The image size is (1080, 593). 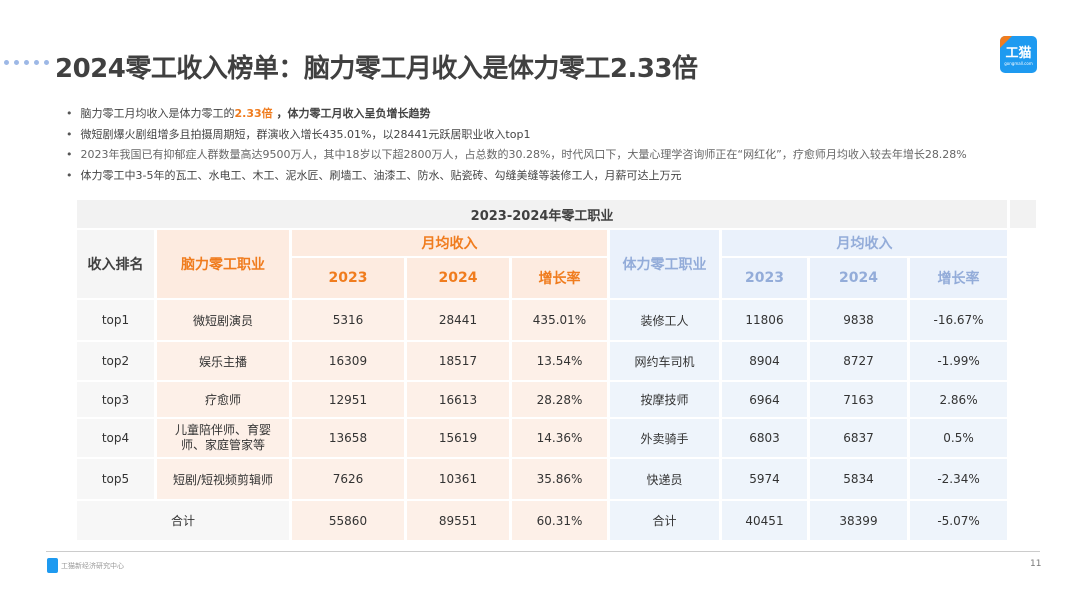 I want to click on cell: 2.86%, so click(x=959, y=400).